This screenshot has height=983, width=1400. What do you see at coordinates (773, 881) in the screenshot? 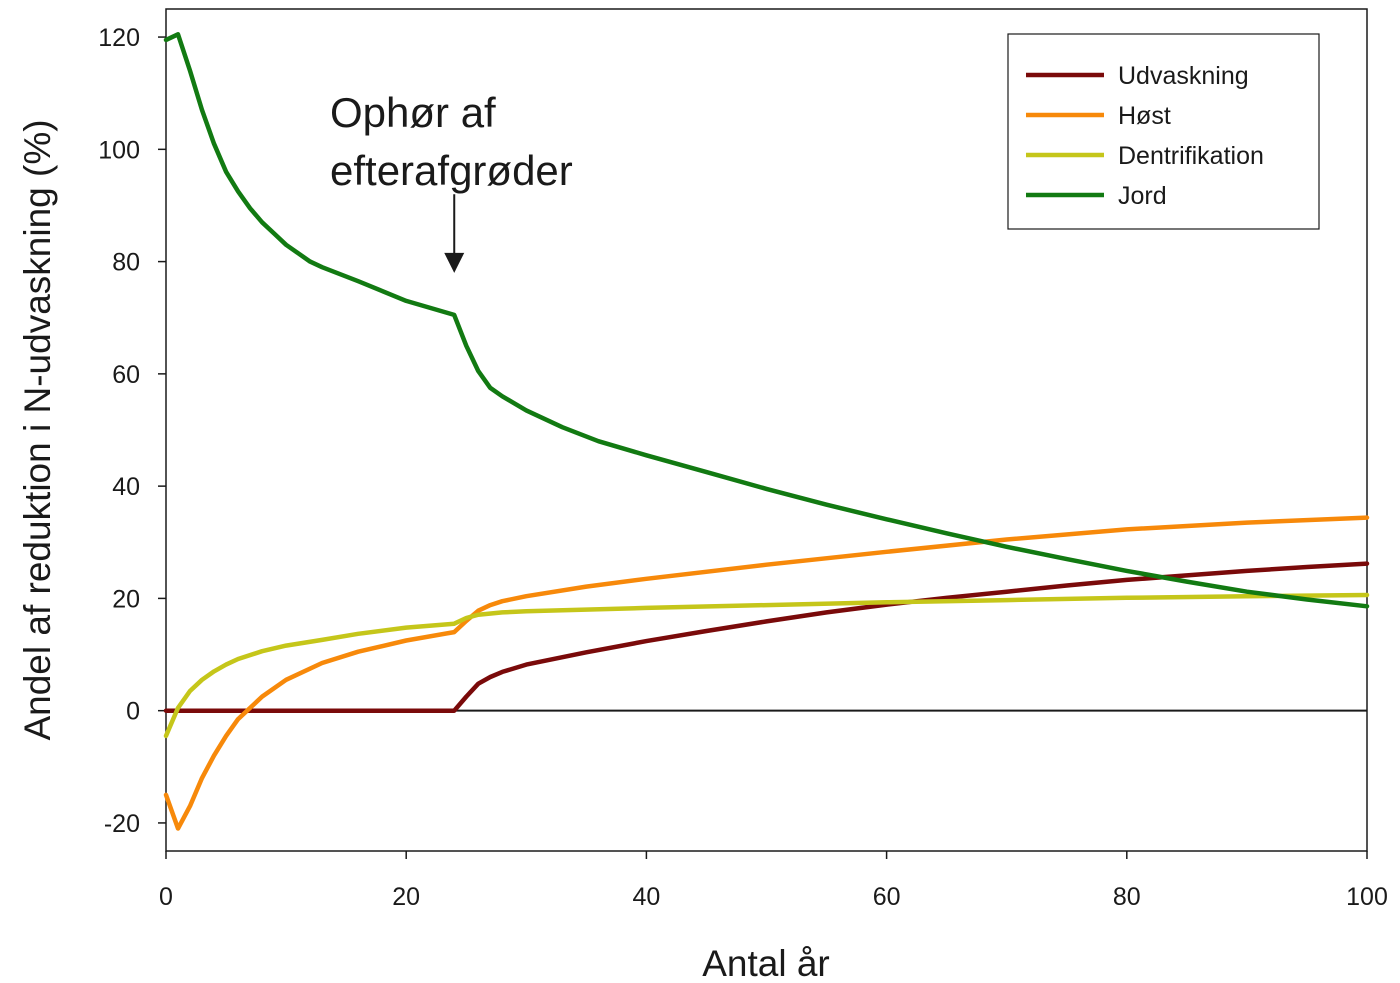
I see `x-axis: 0 20 40 60 80 100` at bounding box center [773, 881].